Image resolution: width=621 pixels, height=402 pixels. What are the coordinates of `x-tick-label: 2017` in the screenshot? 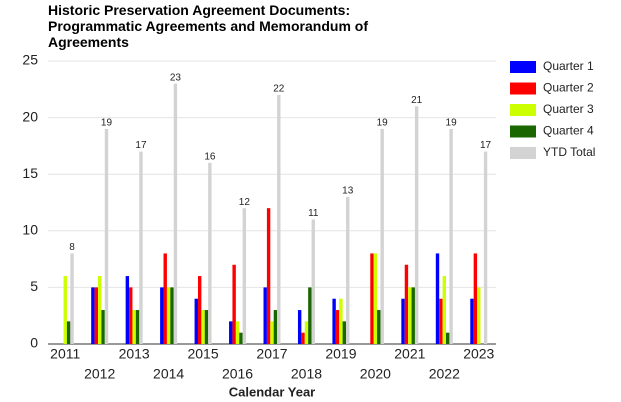 It's located at (271, 354).